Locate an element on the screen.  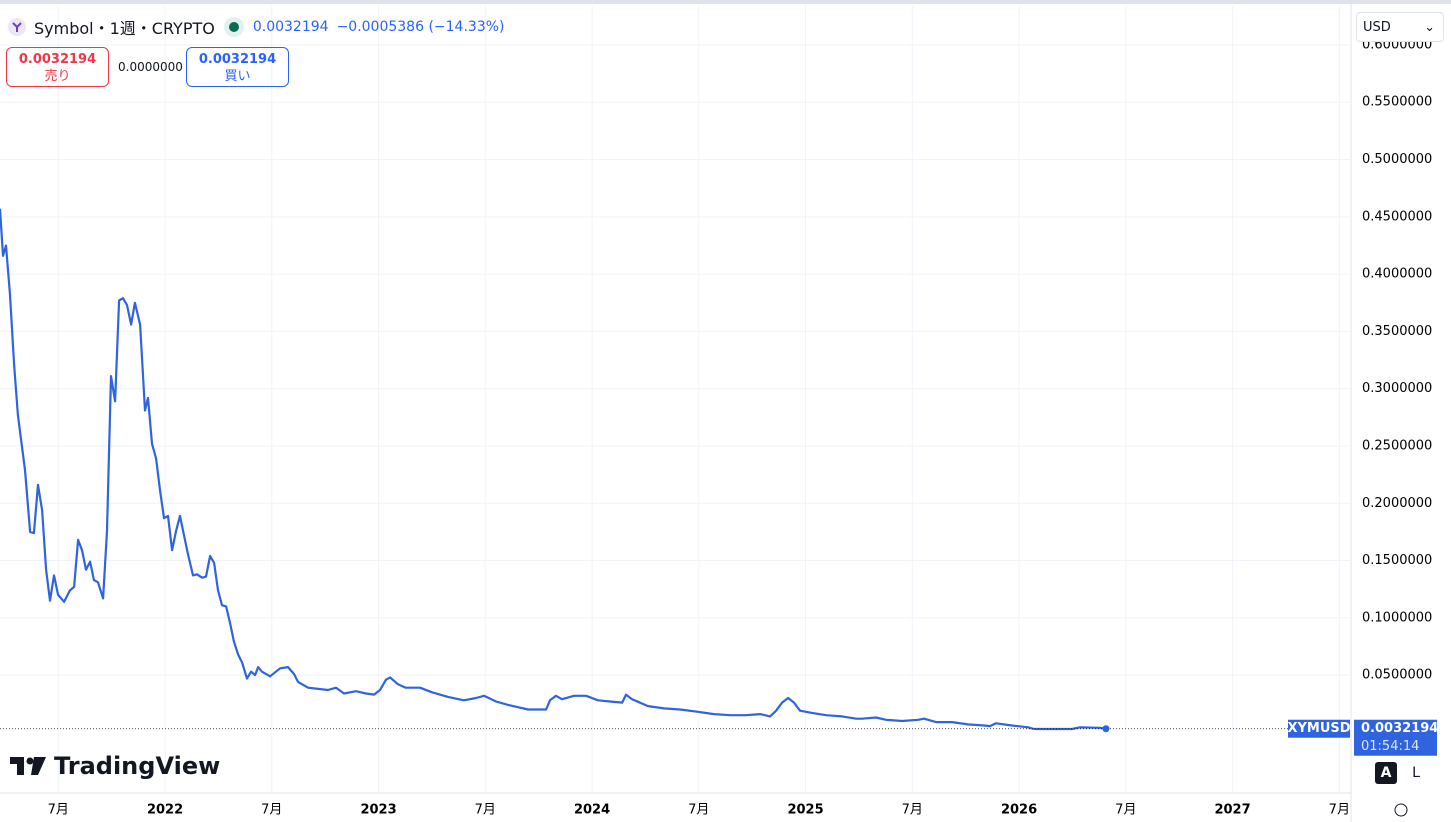
y-tick-label: 0.5000000 is located at coordinates (1397, 159).